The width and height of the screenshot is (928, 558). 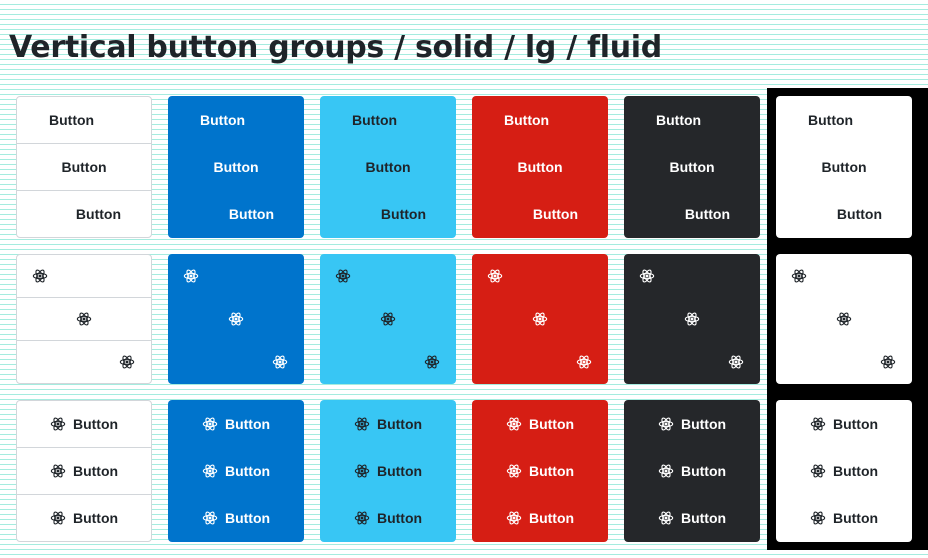 I want to click on button-group-default-icon-text: Button Button Button, so click(x=84, y=471).